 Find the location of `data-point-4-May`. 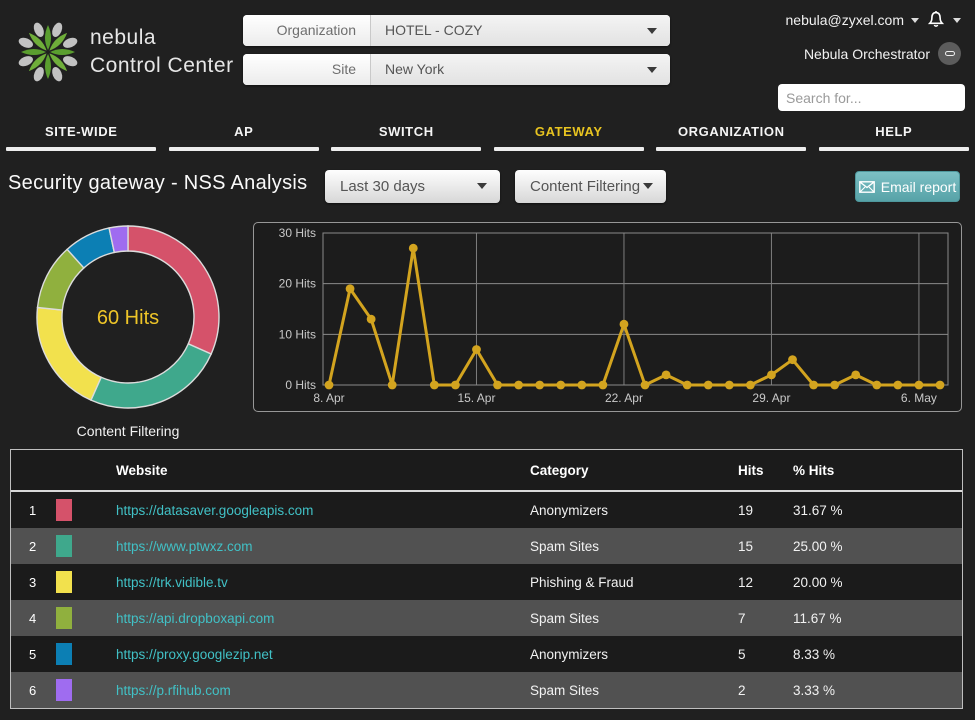

data-point-4-May is located at coordinates (877, 385).